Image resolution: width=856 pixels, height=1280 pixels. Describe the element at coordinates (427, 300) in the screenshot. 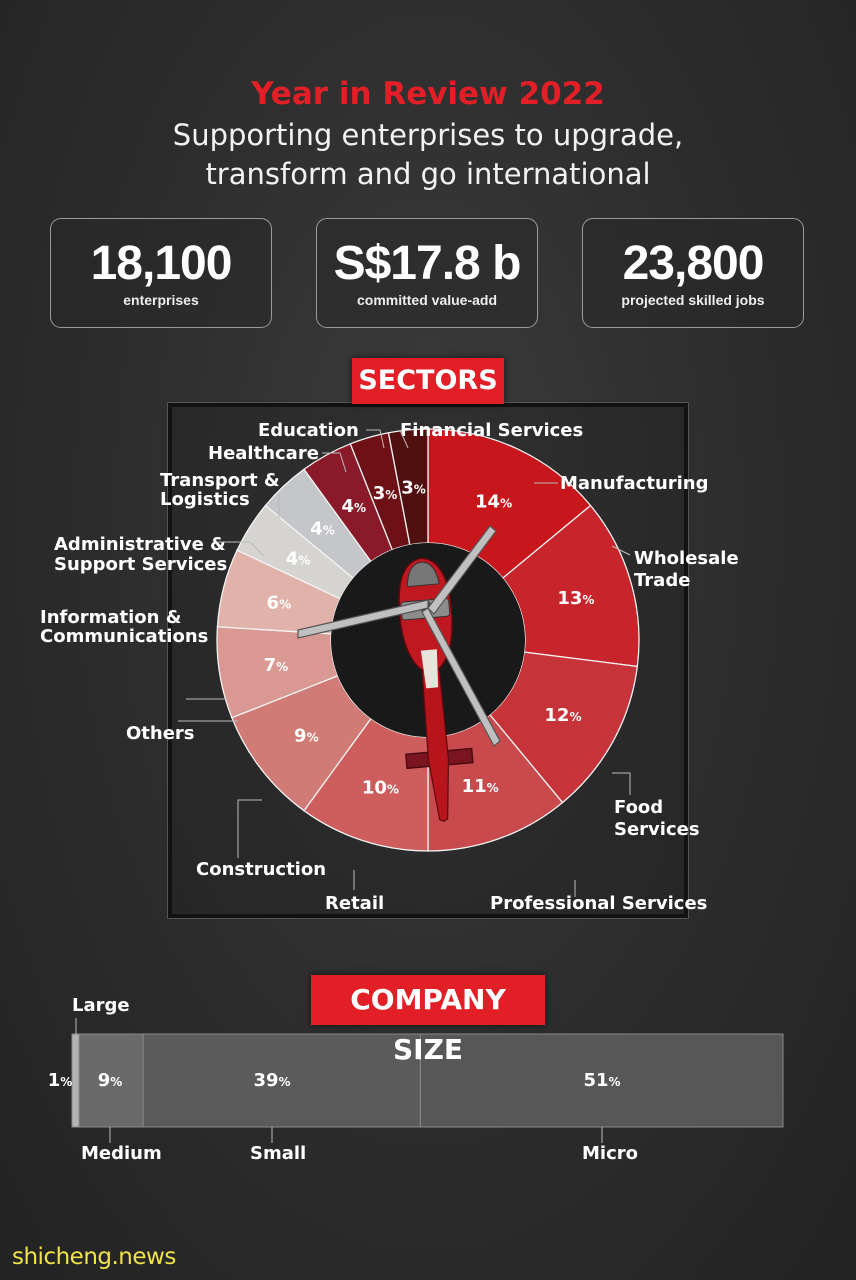

I see `kpi-label: committed value-add` at that location.